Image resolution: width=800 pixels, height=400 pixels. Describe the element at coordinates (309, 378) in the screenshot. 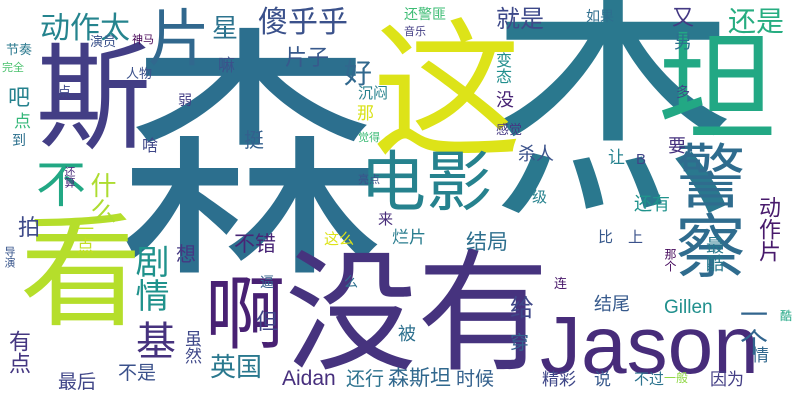

I see `word-aidan: Aidan` at that location.